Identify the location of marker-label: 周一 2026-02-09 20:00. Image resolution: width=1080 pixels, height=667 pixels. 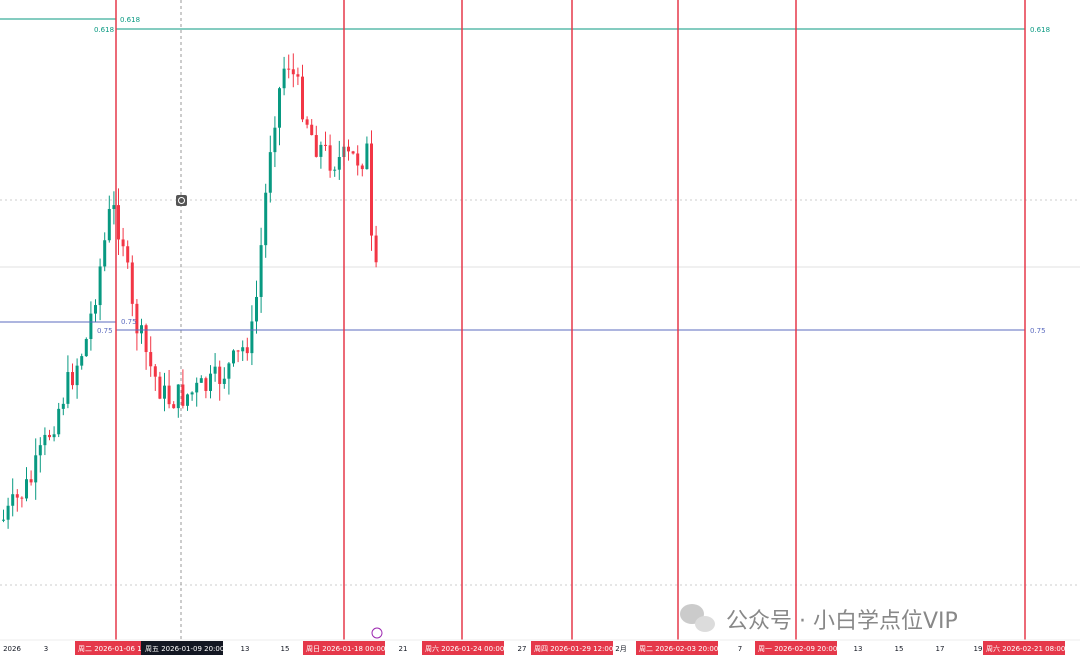
(797, 649).